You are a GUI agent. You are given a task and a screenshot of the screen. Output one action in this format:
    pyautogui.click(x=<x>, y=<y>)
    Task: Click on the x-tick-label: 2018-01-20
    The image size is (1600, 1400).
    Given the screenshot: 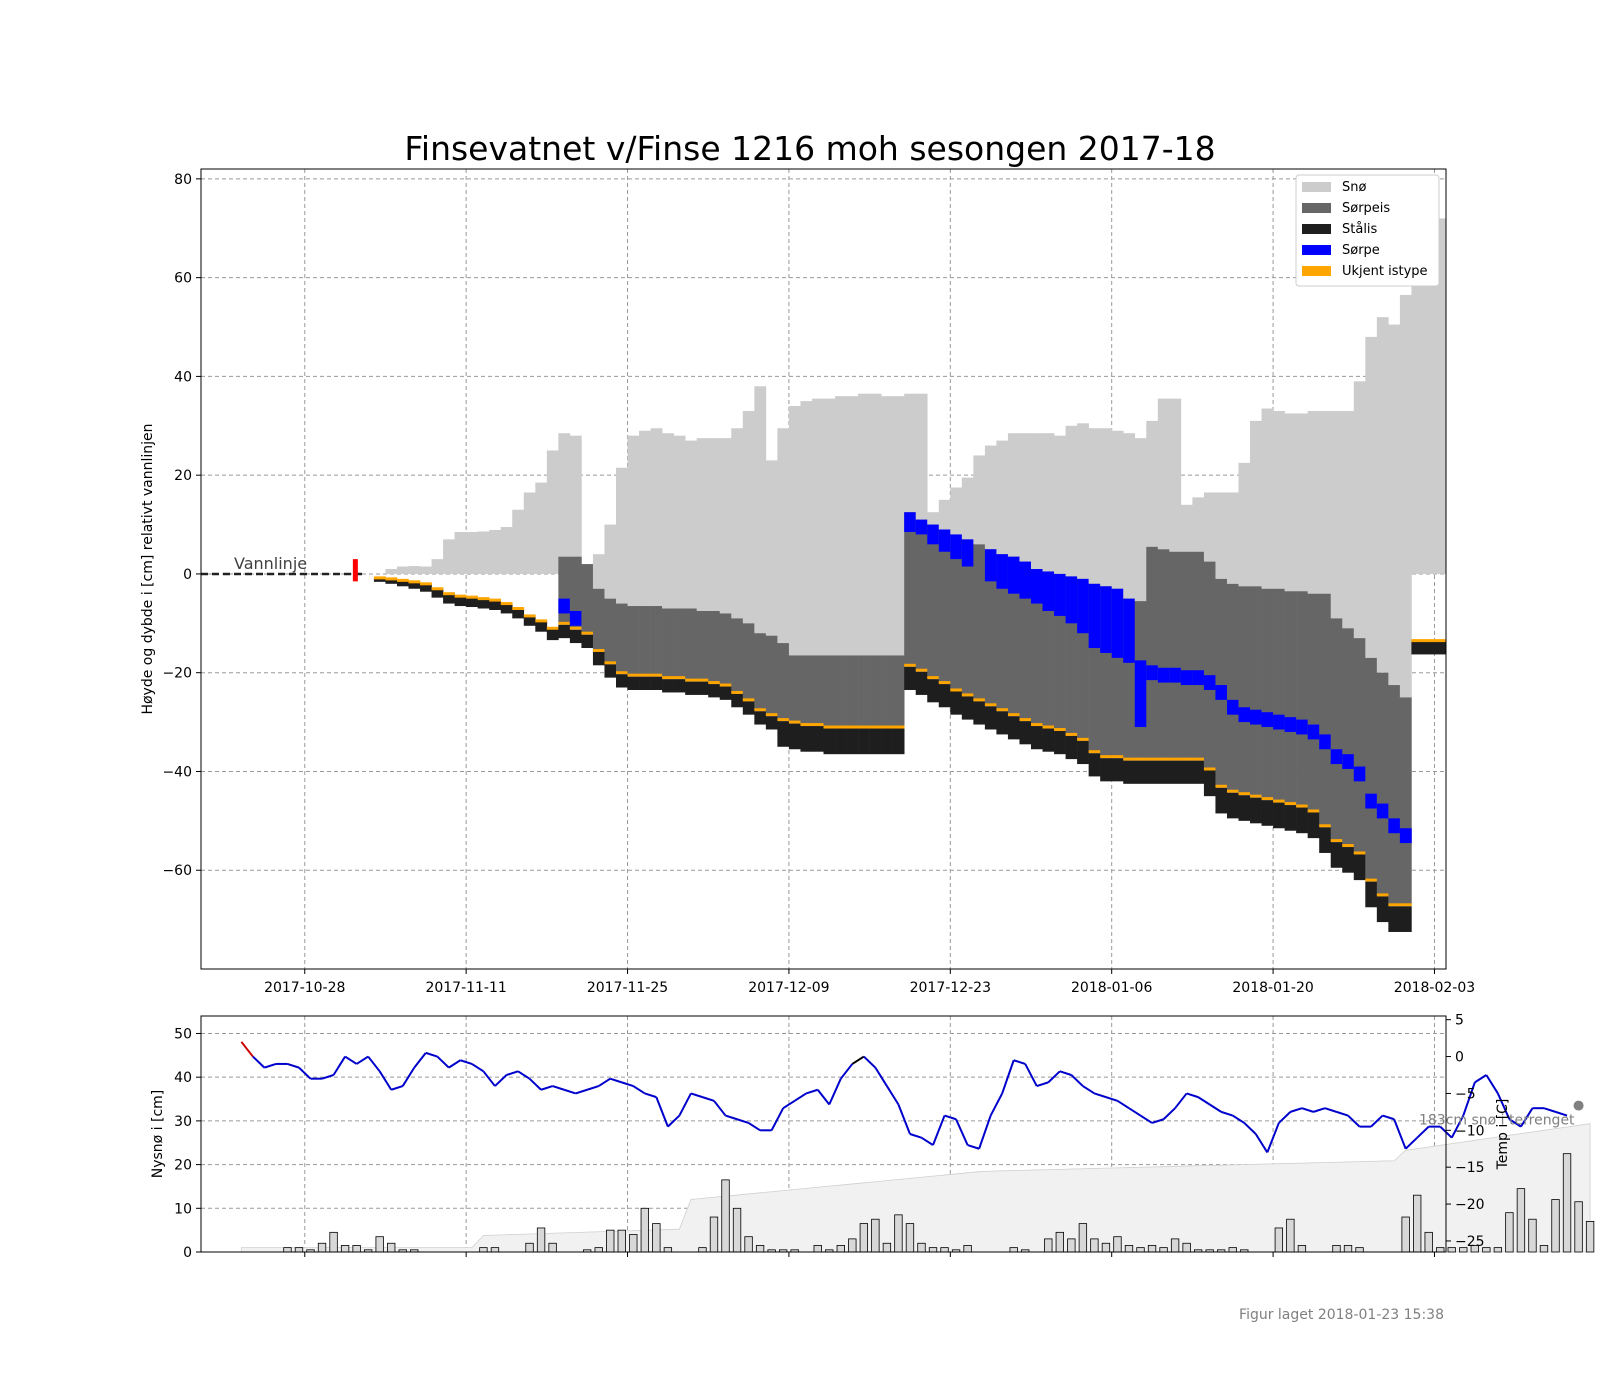 What is the action you would take?
    pyautogui.click(x=1272, y=988)
    